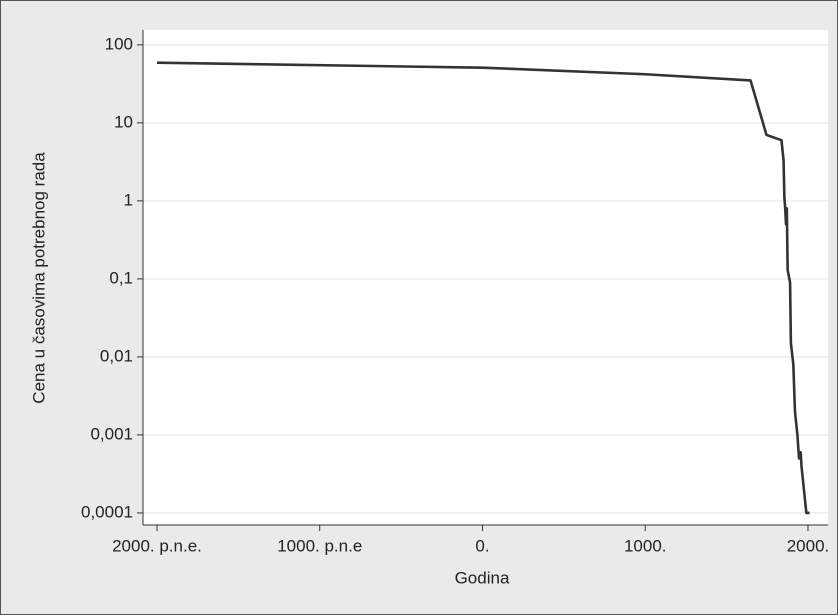 This screenshot has height=615, width=838. I want to click on x-tick-label: 2000., so click(808, 545).